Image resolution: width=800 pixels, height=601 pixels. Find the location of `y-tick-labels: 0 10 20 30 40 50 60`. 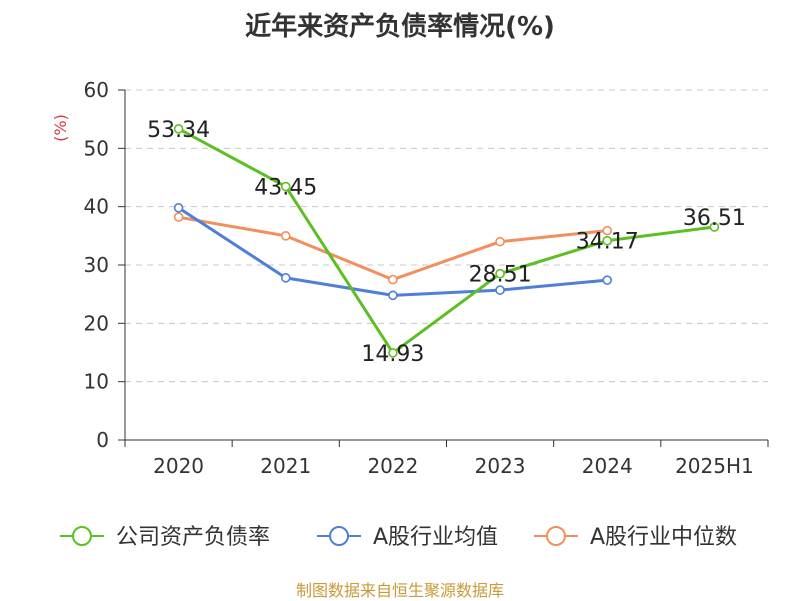

y-tick-labels: 0 10 20 30 40 50 60 is located at coordinates (96, 265).